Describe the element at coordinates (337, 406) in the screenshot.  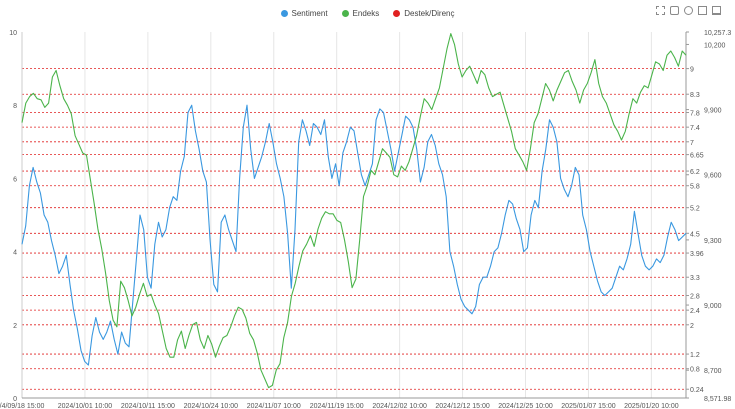
I see `x-tick-label: 2024/11/19 15:00` at that location.